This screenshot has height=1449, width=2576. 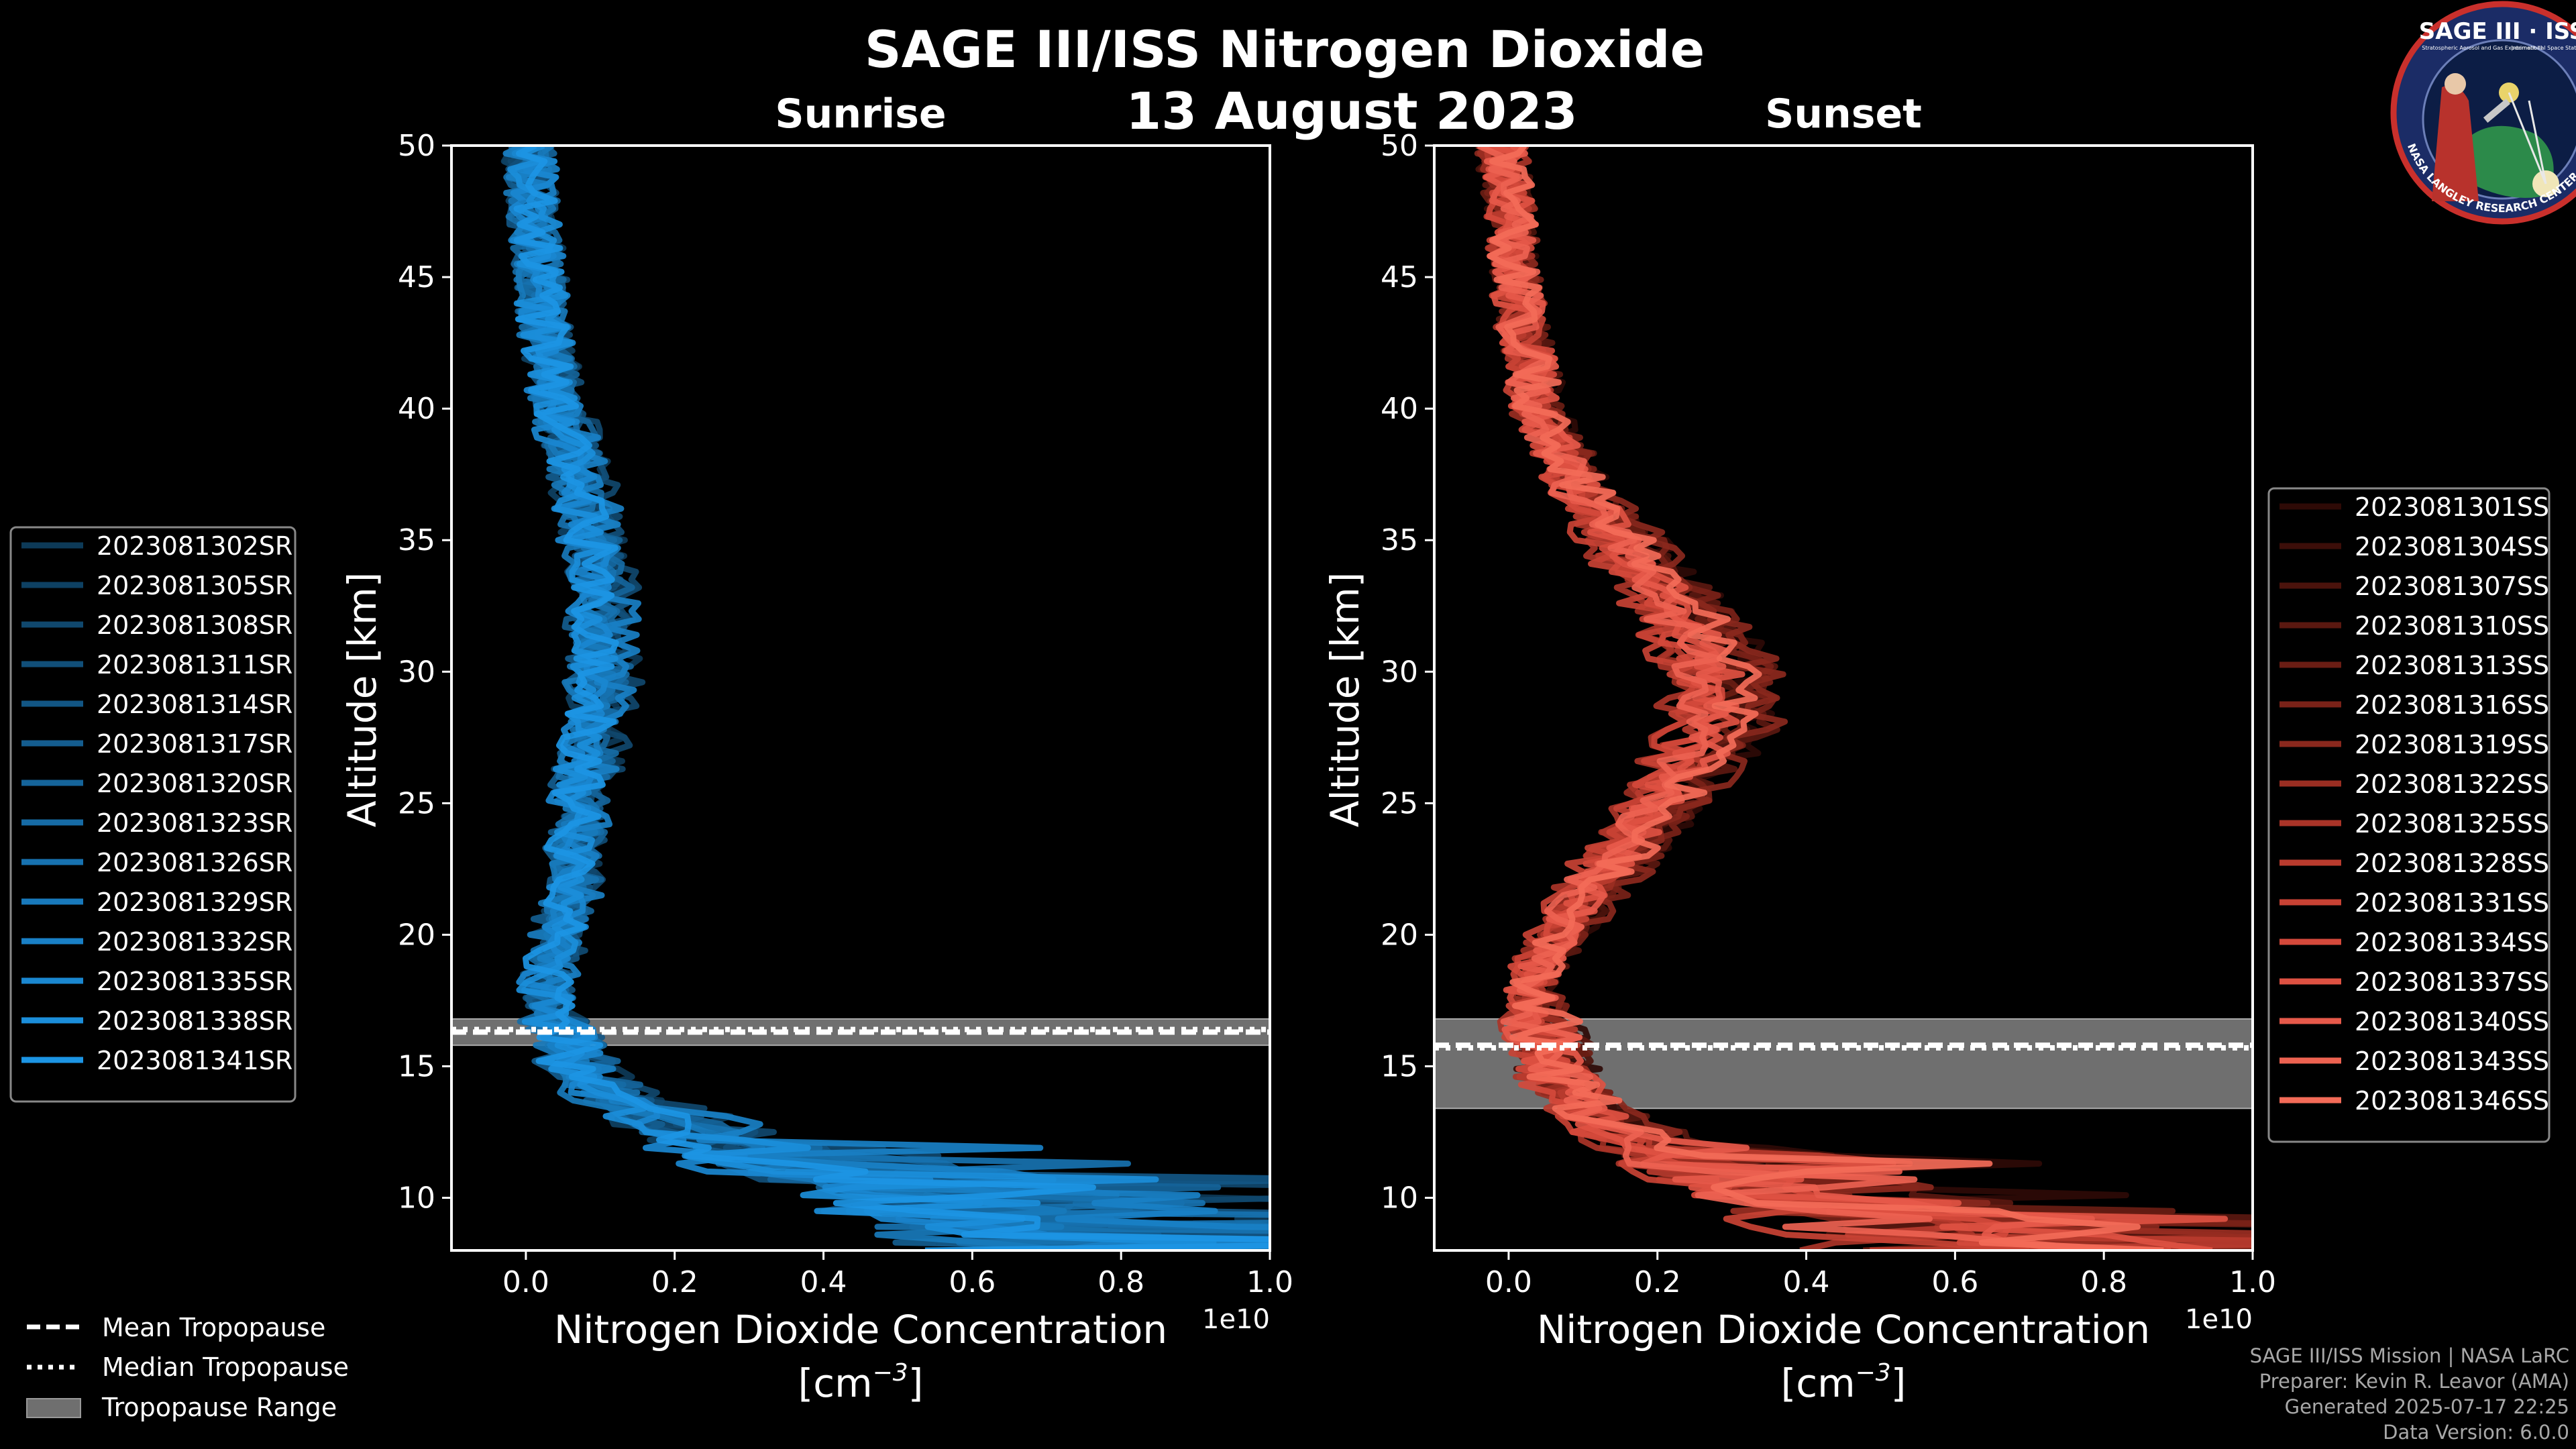 I want to click on sunset-y-tick-label: 20, so click(x=1399, y=935).